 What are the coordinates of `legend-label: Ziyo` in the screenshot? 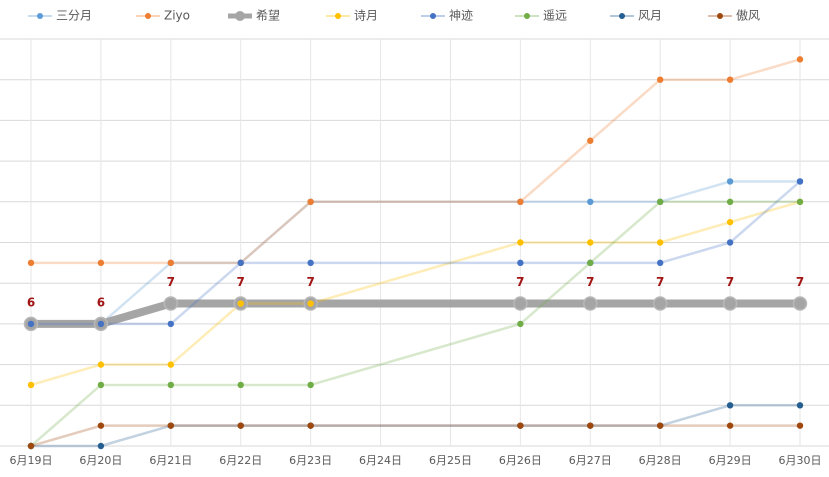 It's located at (177, 16).